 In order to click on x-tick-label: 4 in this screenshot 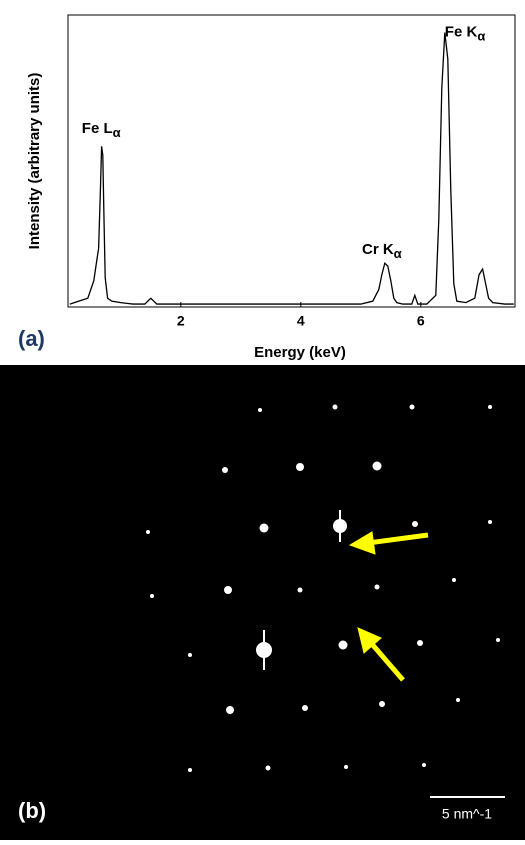, I will do `click(301, 321)`.